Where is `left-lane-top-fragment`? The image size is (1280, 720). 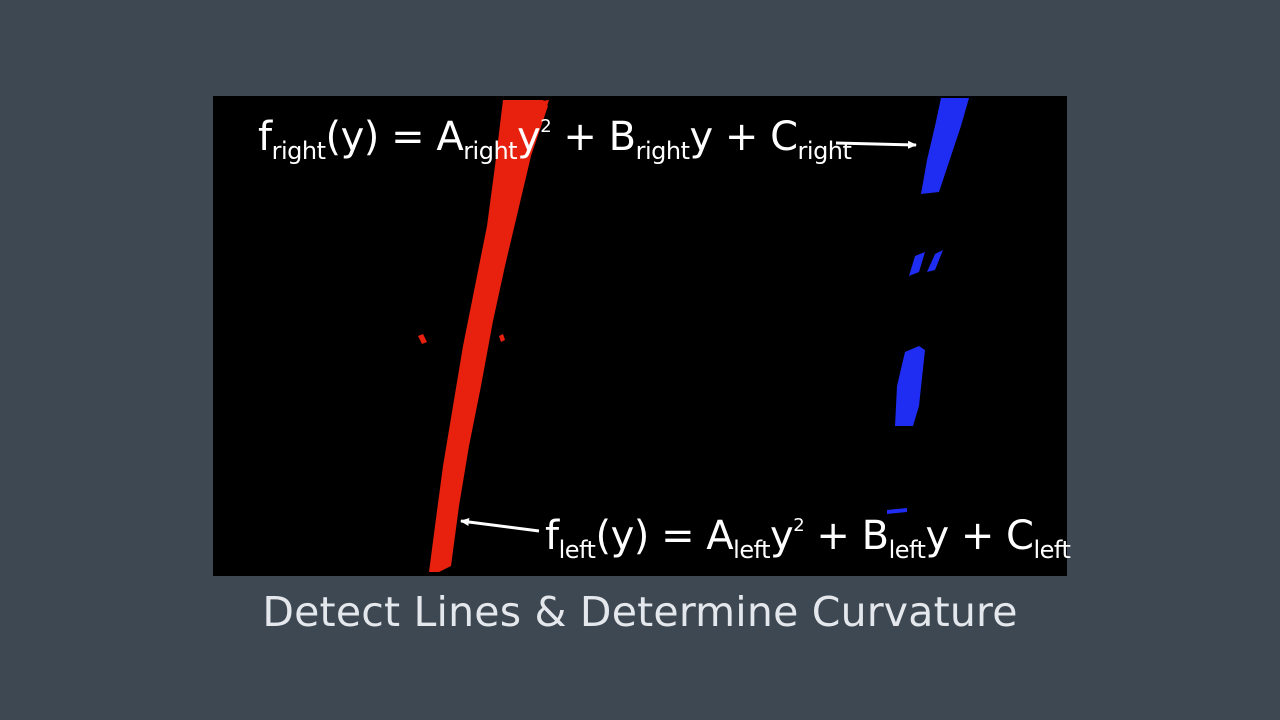
left-lane-top-fragment is located at coordinates (541, 111).